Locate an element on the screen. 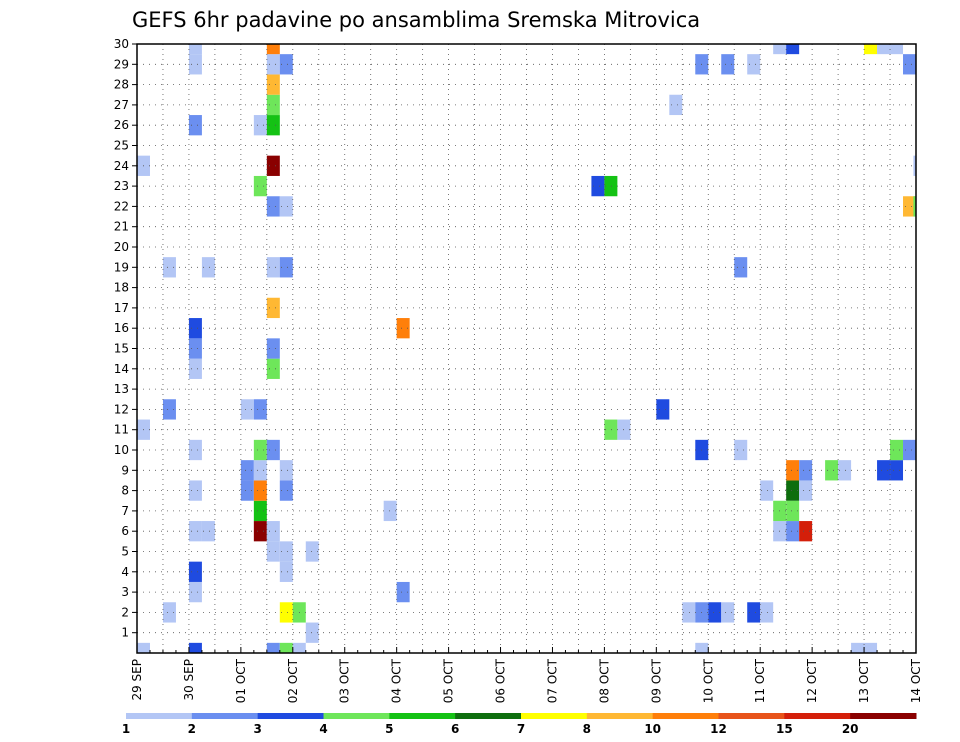  y-tick-label: 21 is located at coordinates (121, 227).